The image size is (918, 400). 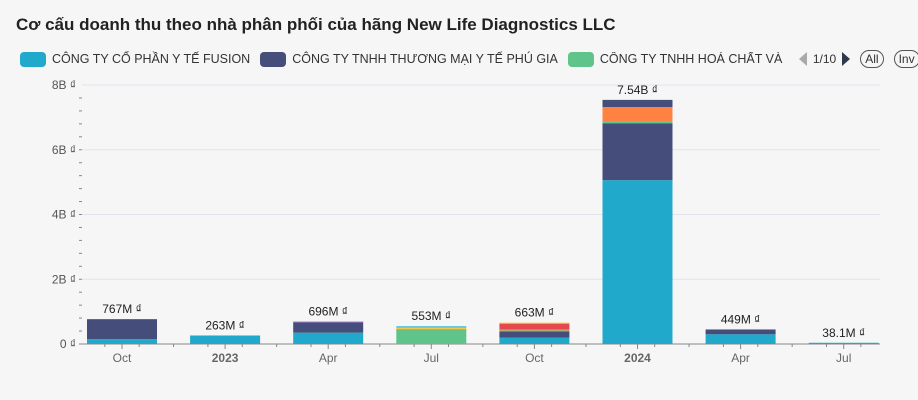 I want to click on legend-page: 1/10, so click(x=824, y=59).